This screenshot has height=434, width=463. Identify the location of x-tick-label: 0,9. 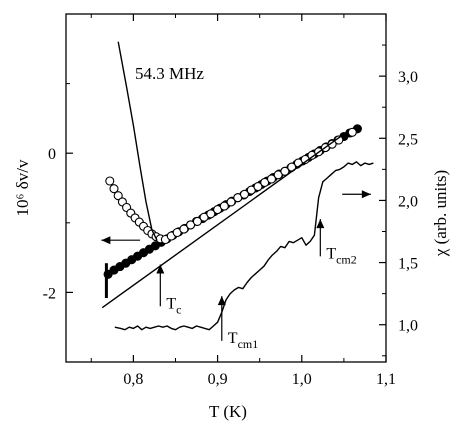
(218, 379).